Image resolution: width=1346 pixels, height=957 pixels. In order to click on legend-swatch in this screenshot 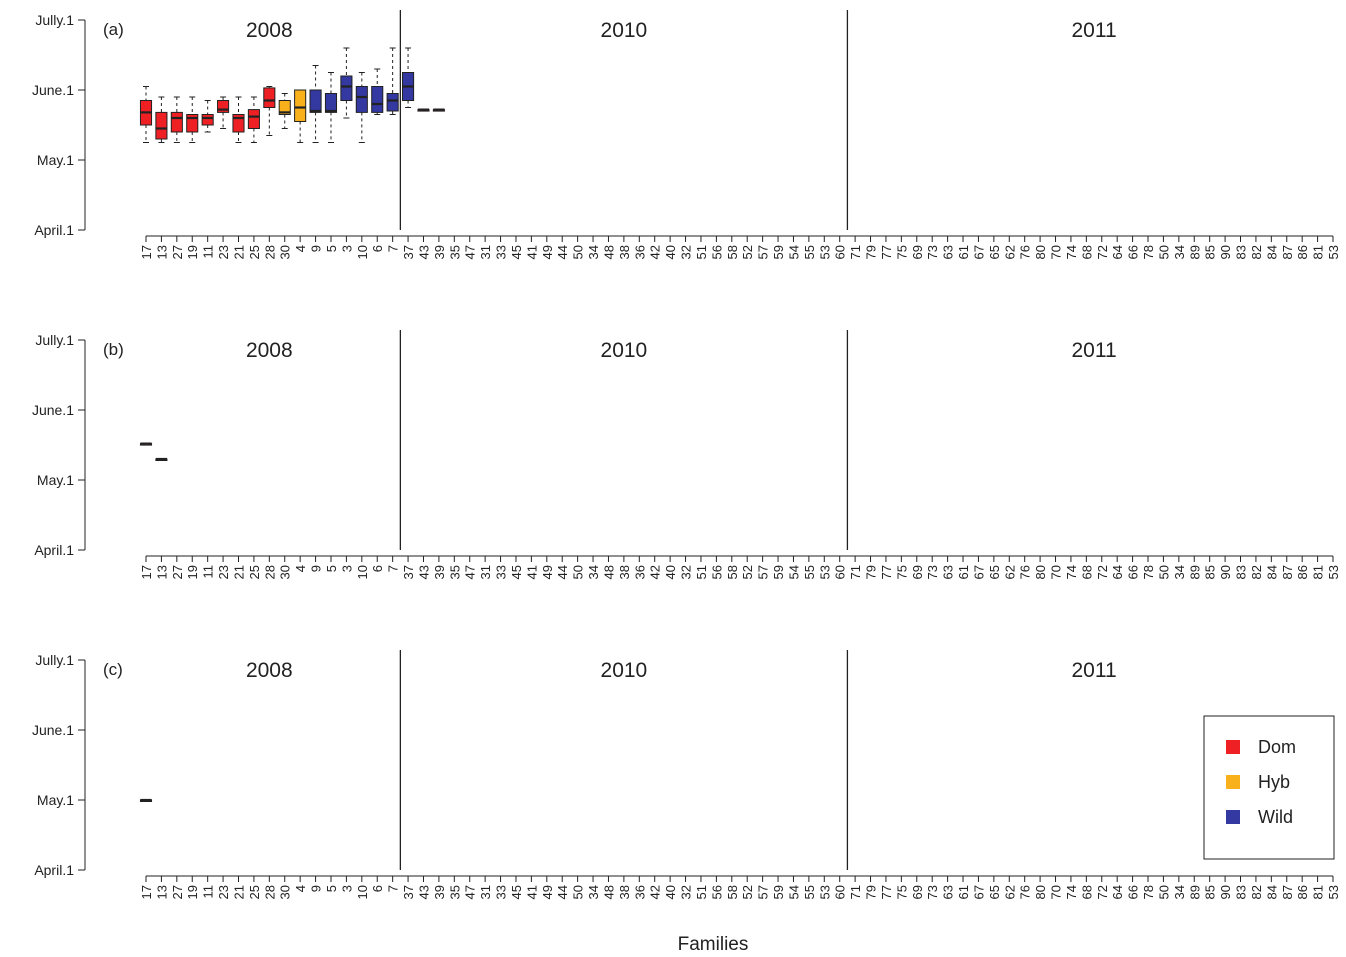, I will do `click(1233, 782)`.